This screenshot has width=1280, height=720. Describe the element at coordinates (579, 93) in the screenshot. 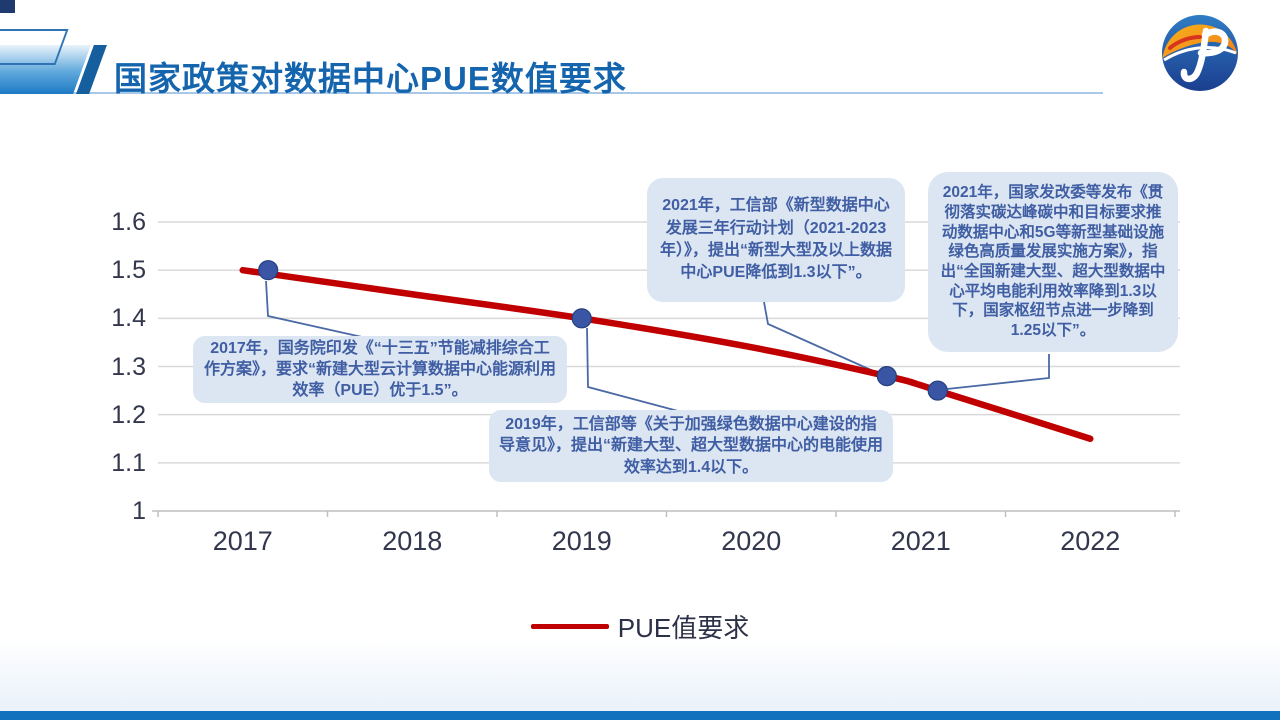

I see `header-divider` at that location.